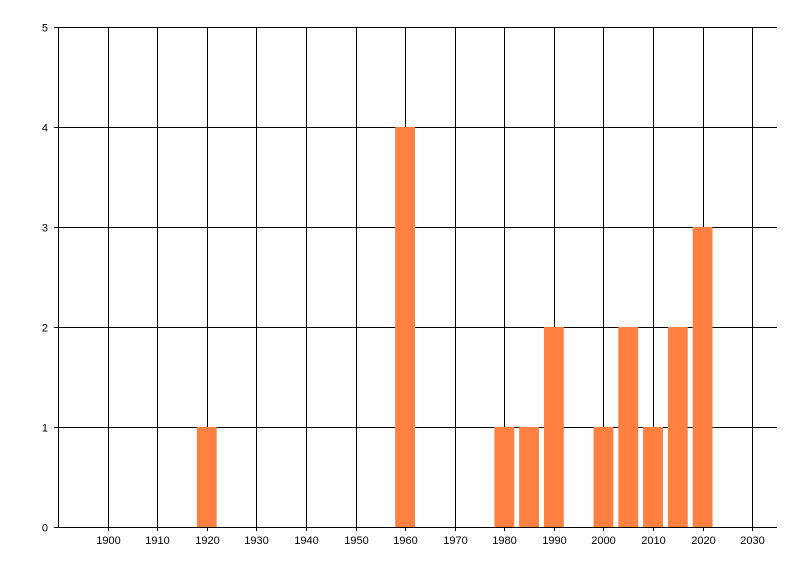 Image resolution: width=800 pixels, height=581 pixels. Describe the element at coordinates (455, 541) in the screenshot. I see `x-tick-label: 1970` at that location.